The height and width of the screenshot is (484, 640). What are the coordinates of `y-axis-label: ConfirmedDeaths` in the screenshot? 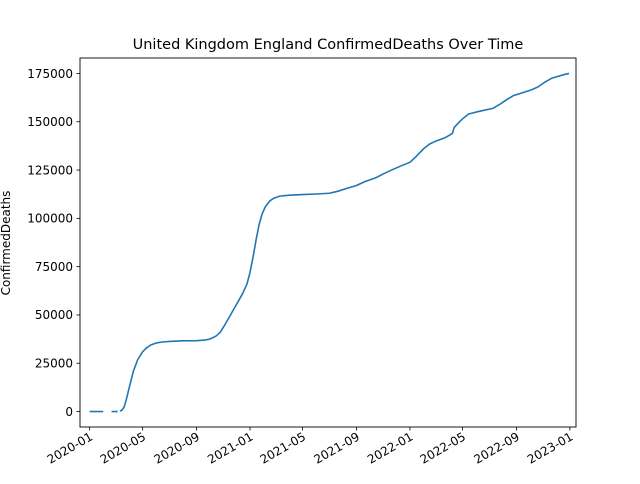 It's located at (6, 243).